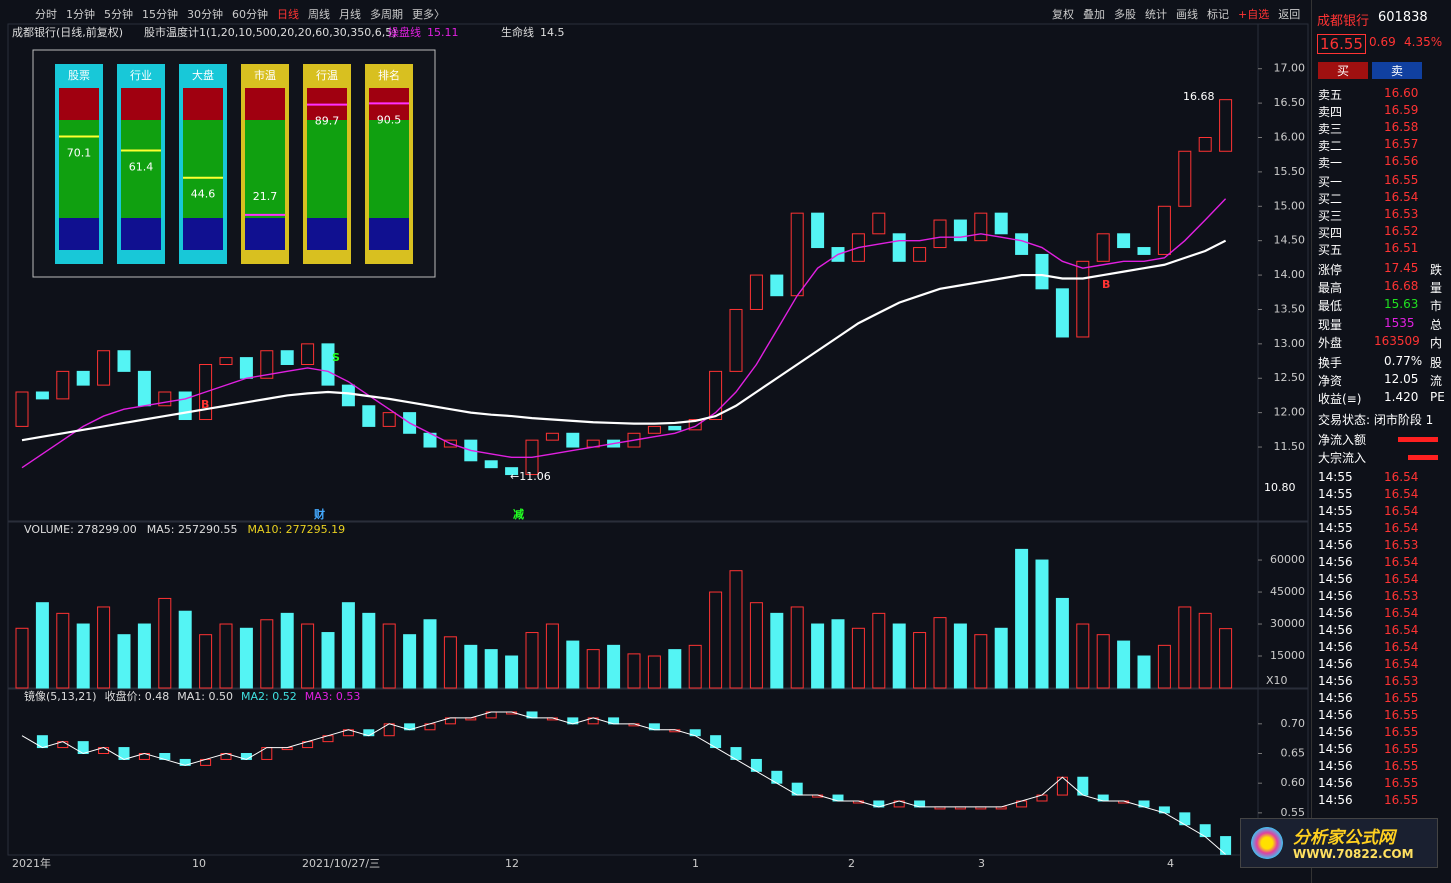 The width and height of the screenshot is (1451, 883). What do you see at coordinates (1343, 70) in the screenshot?
I see `buy-button: 买` at bounding box center [1343, 70].